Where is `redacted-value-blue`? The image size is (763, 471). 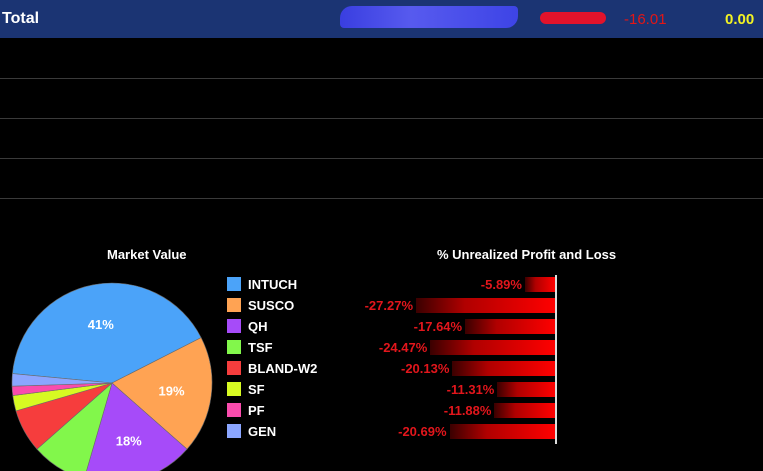 redacted-value-blue is located at coordinates (429, 17).